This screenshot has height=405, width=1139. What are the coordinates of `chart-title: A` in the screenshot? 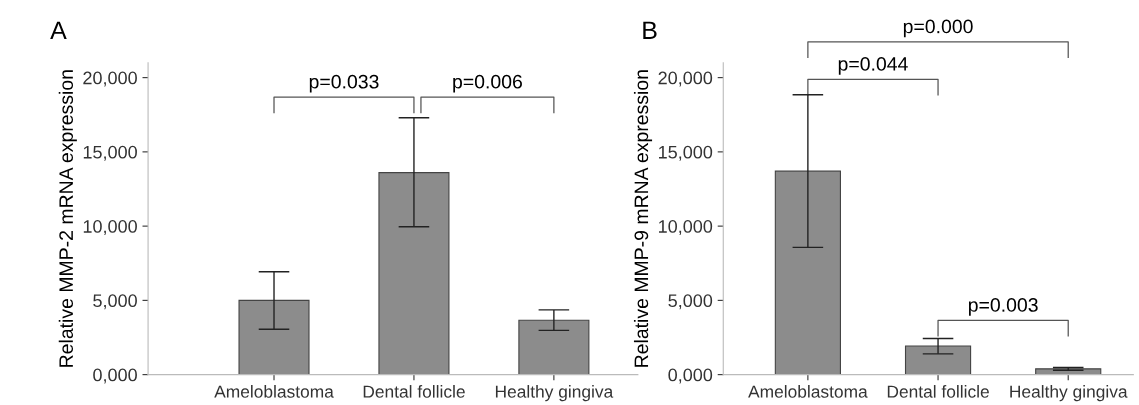 It's located at (58, 30).